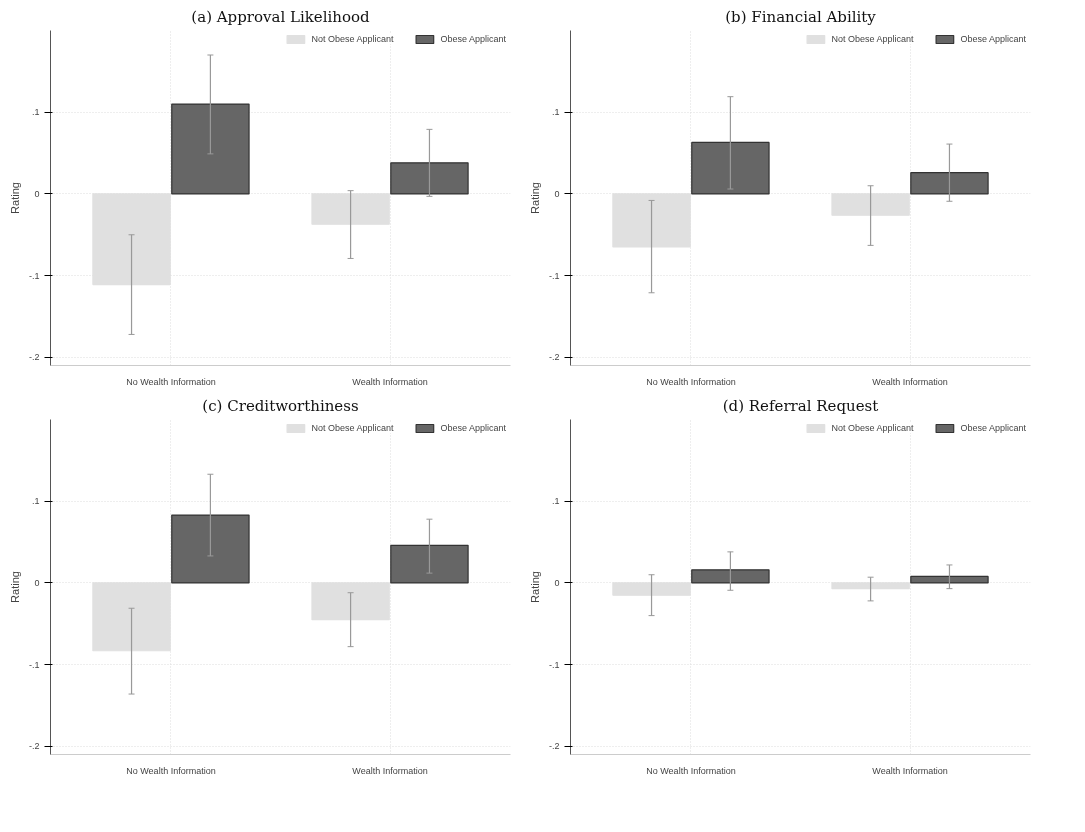  I want to click on chart-title: (b) Financial Ability, so click(801, 16).